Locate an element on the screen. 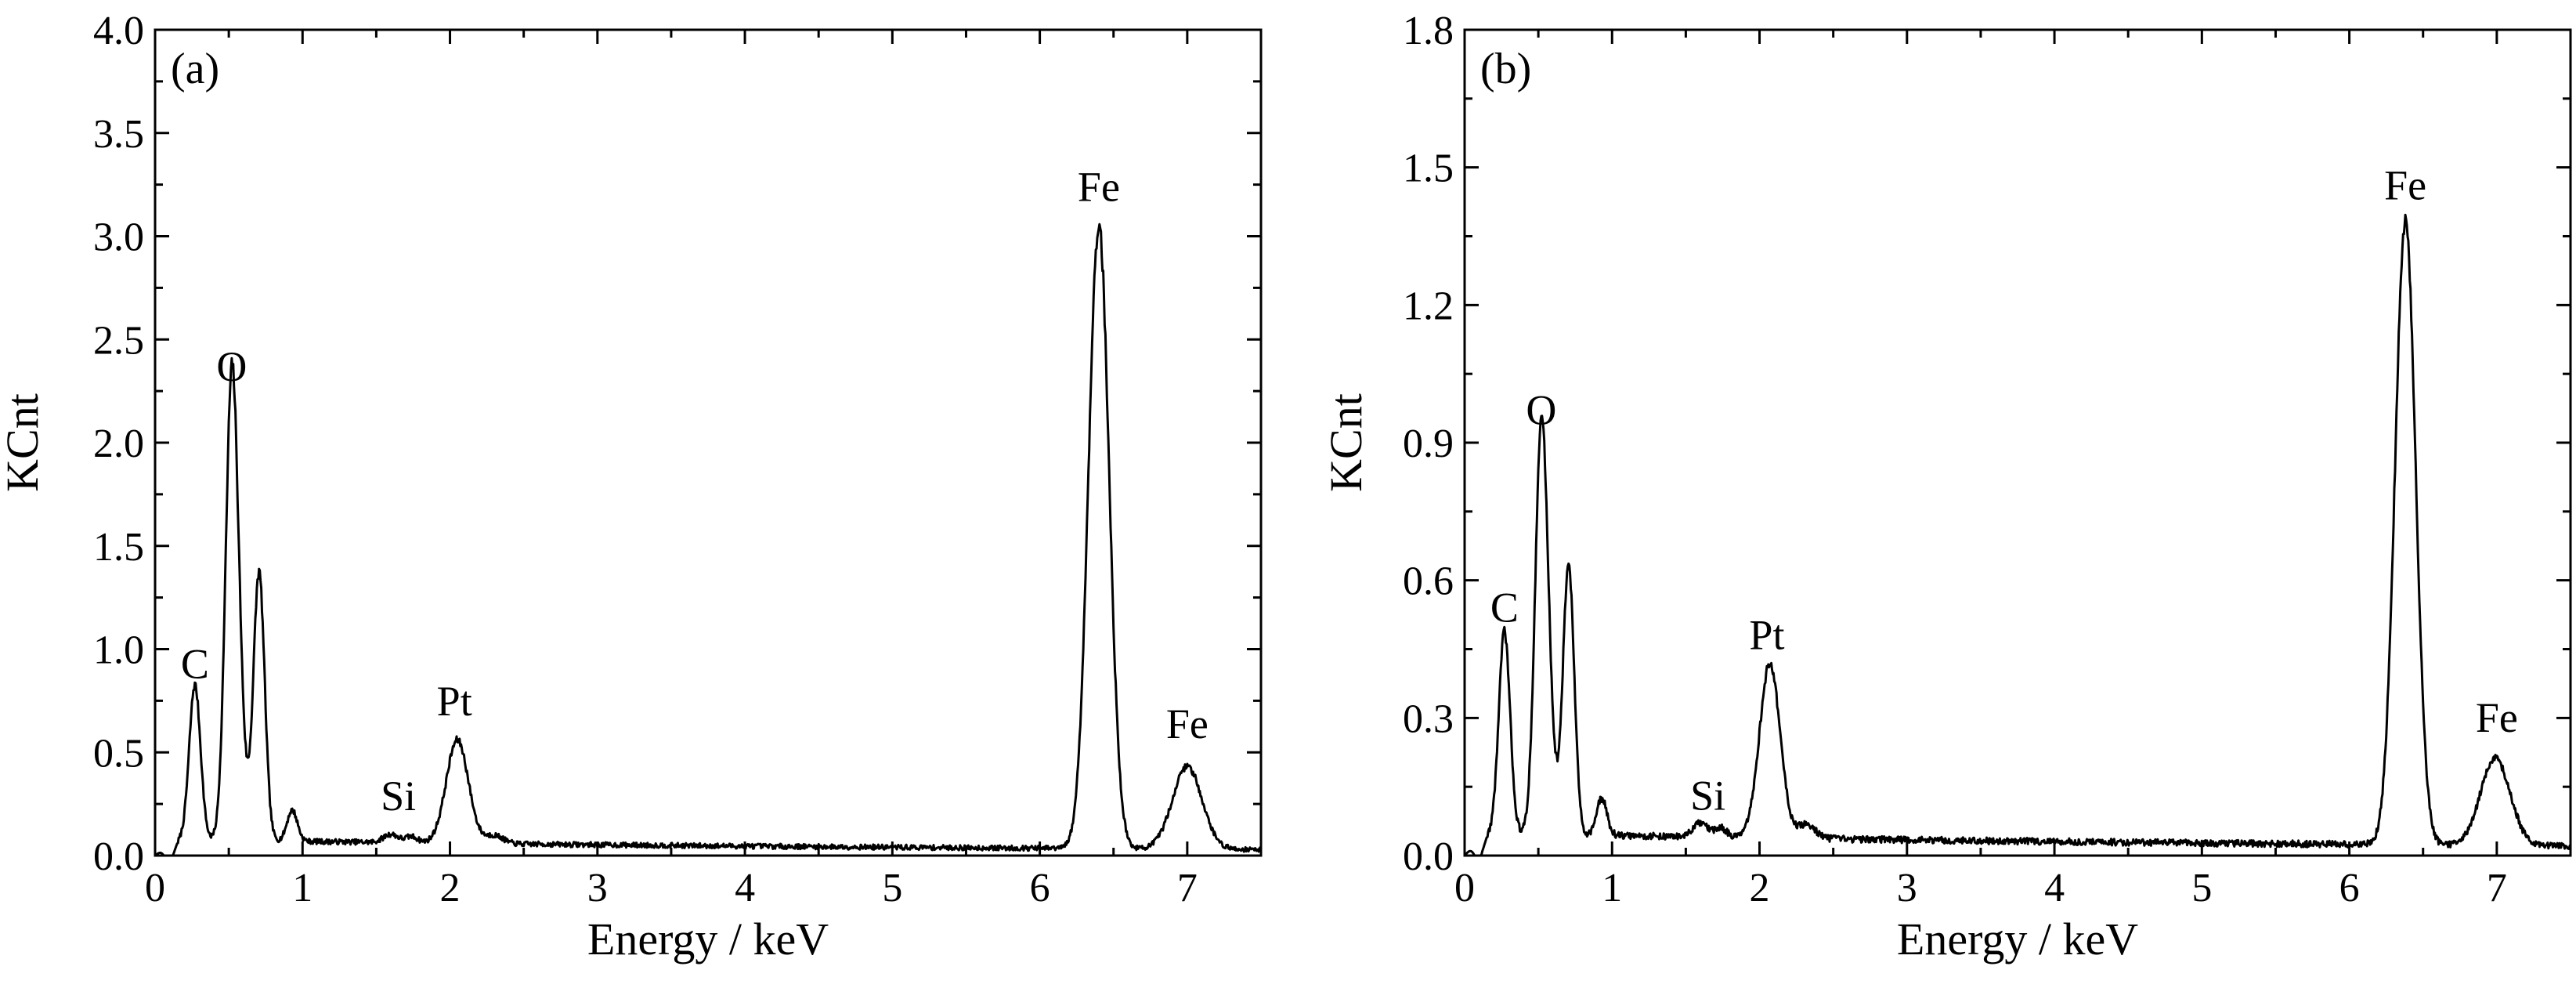  panel-label: (b) is located at coordinates (1505, 69).